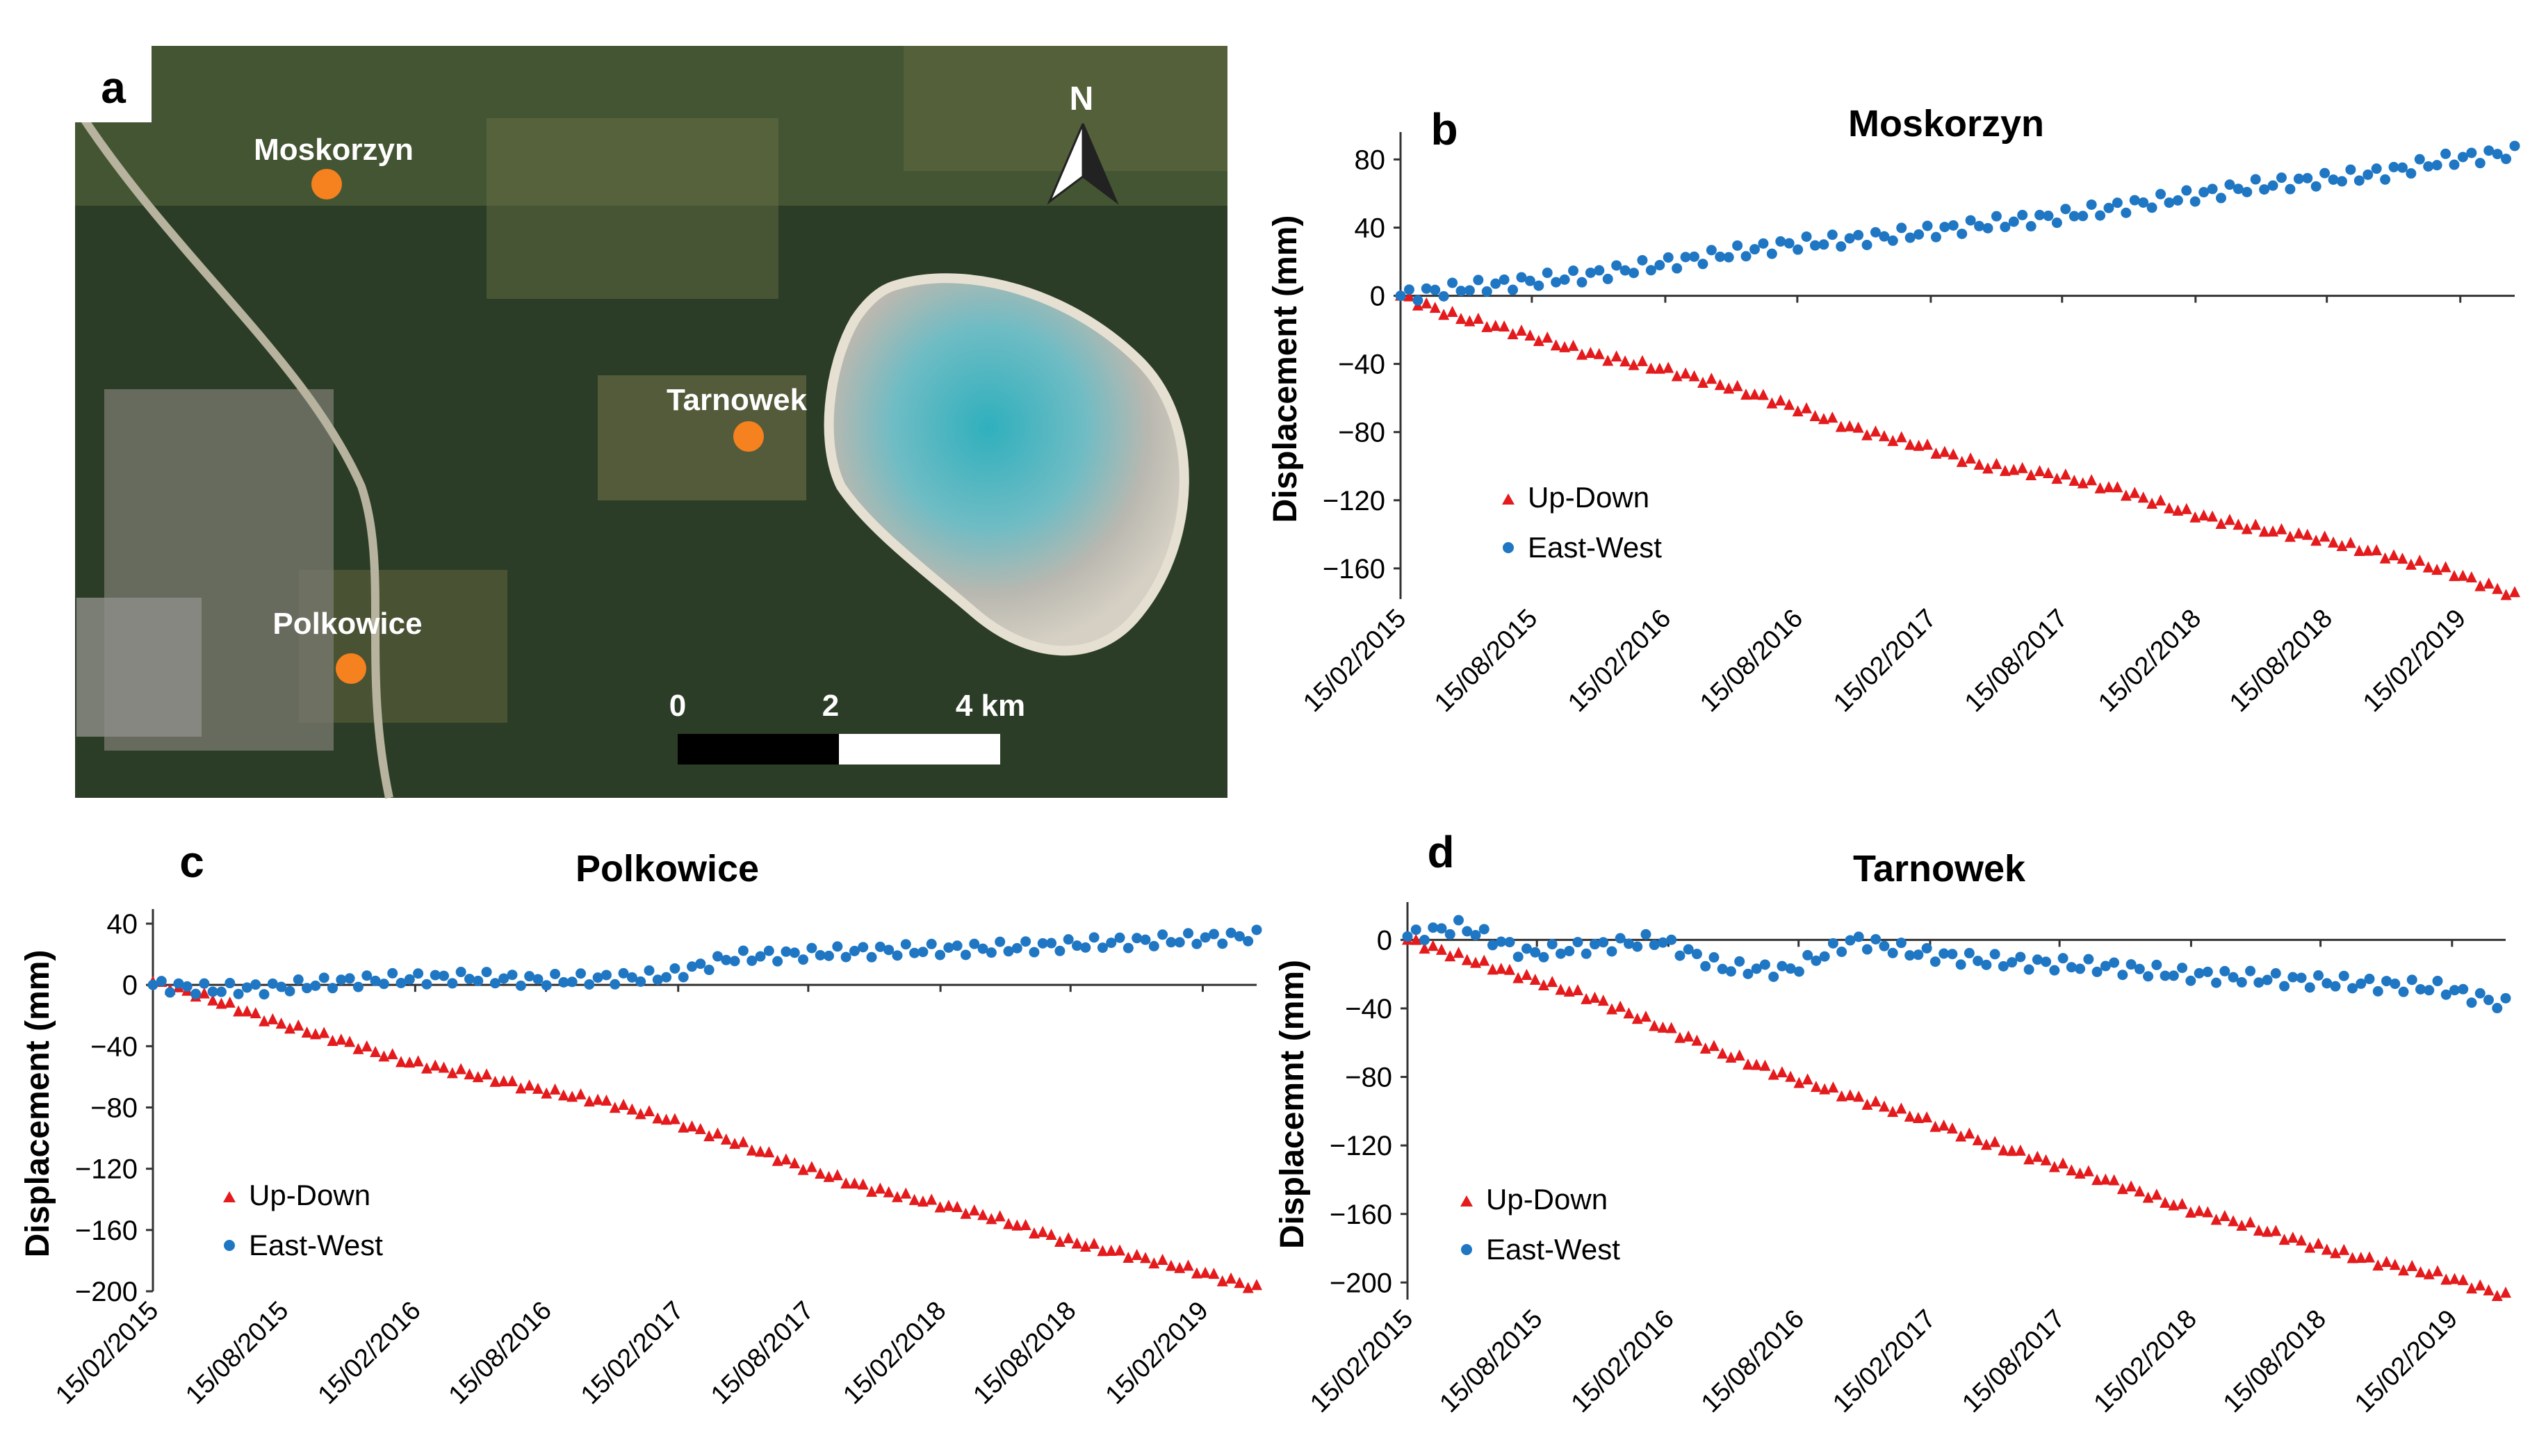 The width and height of the screenshot is (2530, 1456). What do you see at coordinates (895, 1353) in the screenshot?
I see `x-tick-label: 15/02/2018` at bounding box center [895, 1353].